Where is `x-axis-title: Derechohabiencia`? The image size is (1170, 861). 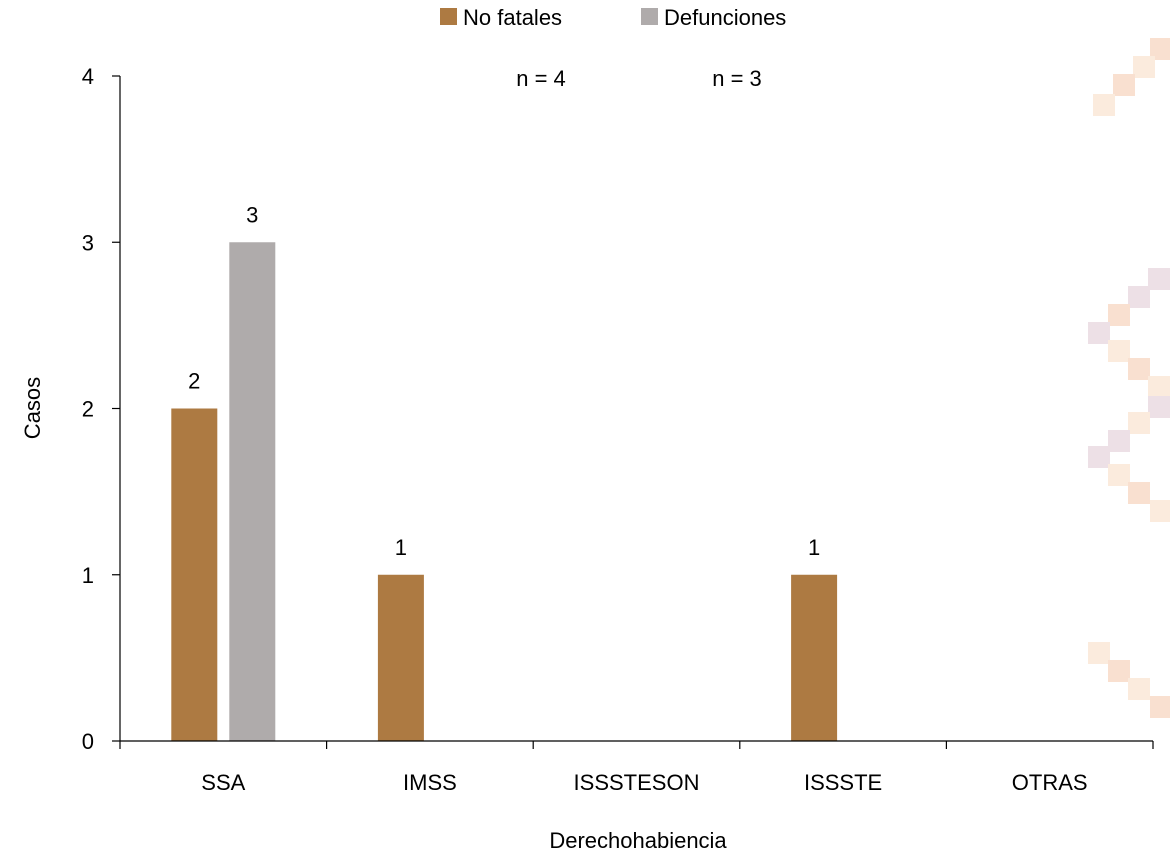 x-axis-title: Derechohabiencia is located at coordinates (638, 840).